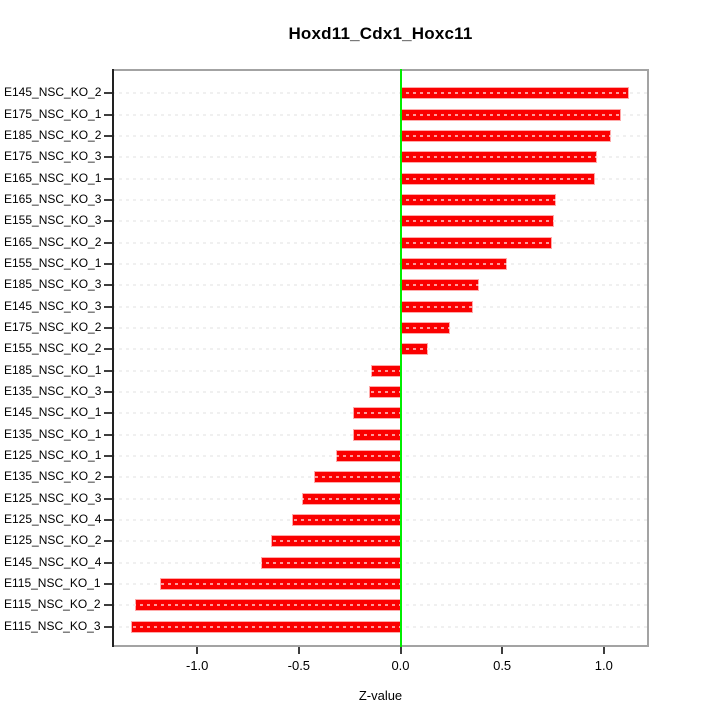  Describe the element at coordinates (380, 695) in the screenshot. I see `x-axis-title: Z-value` at that location.